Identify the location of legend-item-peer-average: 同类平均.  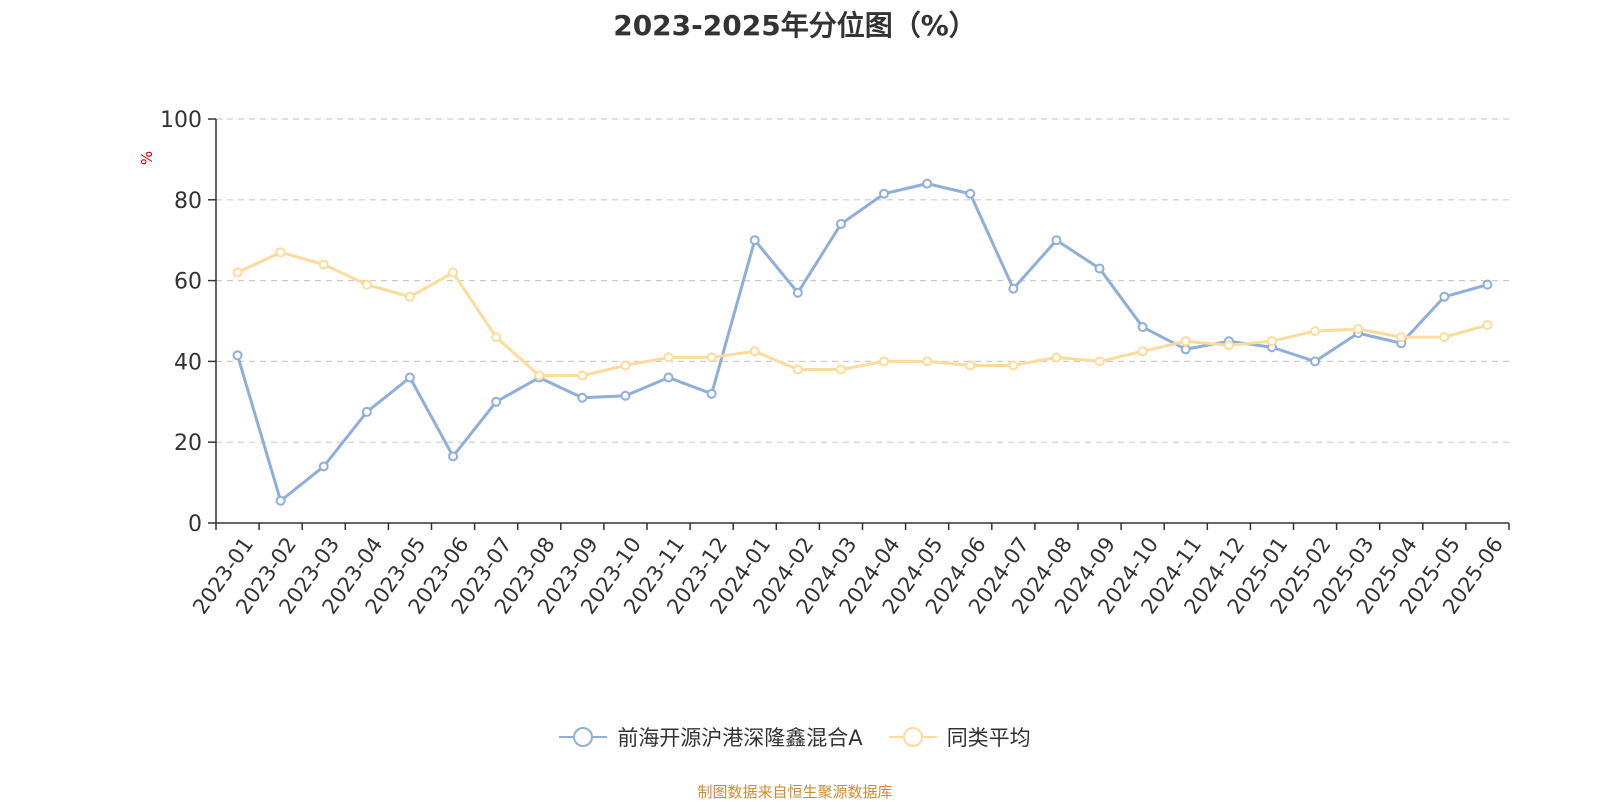
(959, 737).